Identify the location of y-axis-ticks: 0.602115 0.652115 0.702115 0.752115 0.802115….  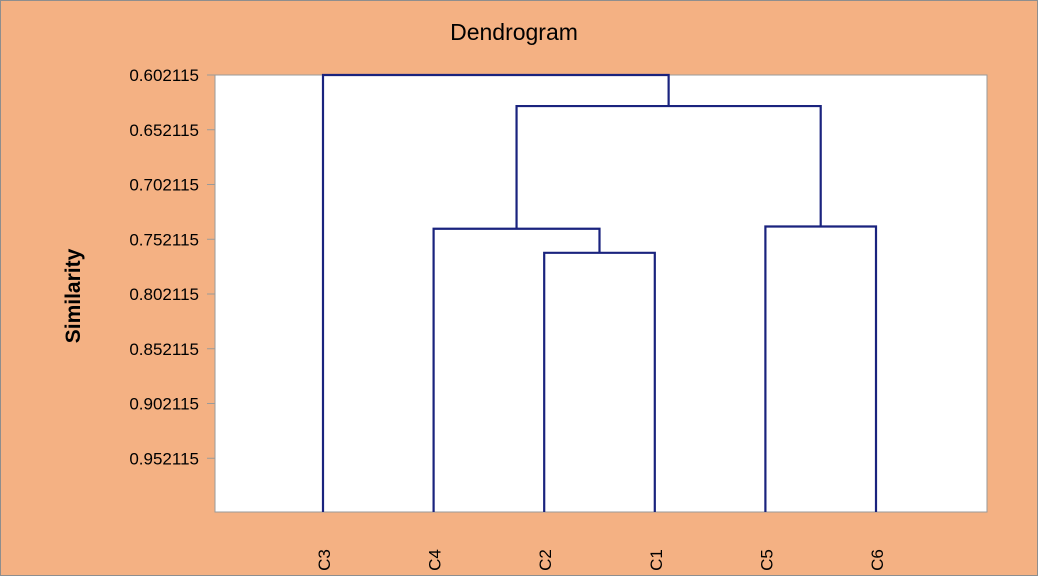
(172, 267).